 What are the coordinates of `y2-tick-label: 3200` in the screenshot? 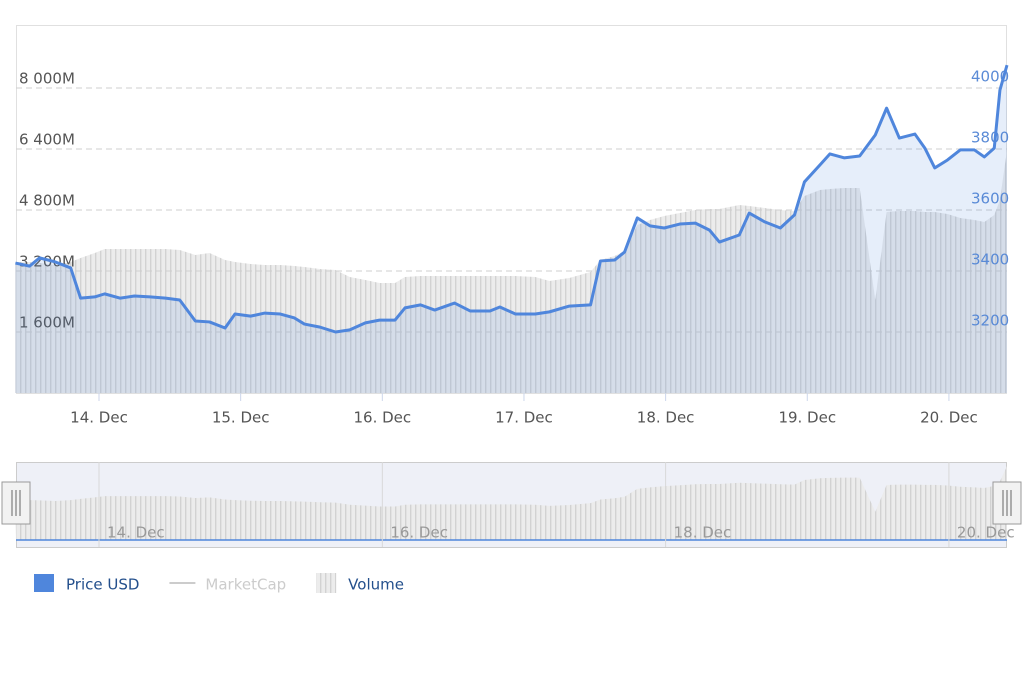 It's located at (990, 321).